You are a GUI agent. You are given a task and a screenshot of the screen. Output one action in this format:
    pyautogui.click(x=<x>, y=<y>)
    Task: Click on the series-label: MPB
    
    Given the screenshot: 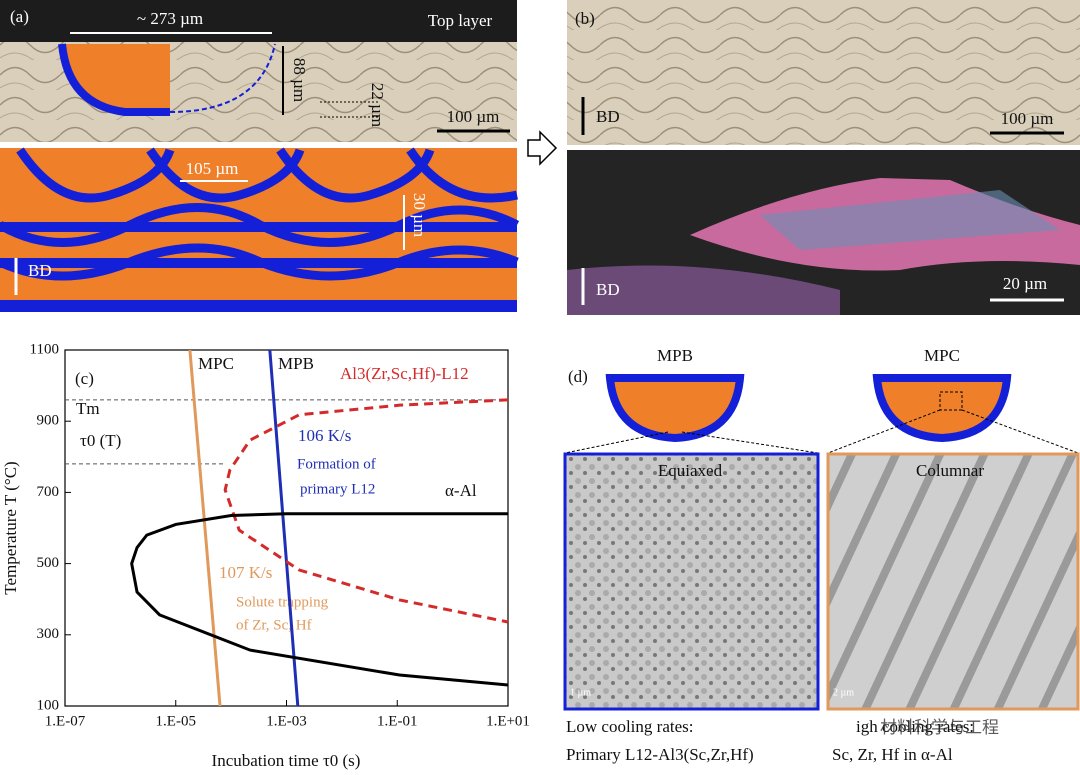 What is the action you would take?
    pyautogui.click(x=296, y=363)
    